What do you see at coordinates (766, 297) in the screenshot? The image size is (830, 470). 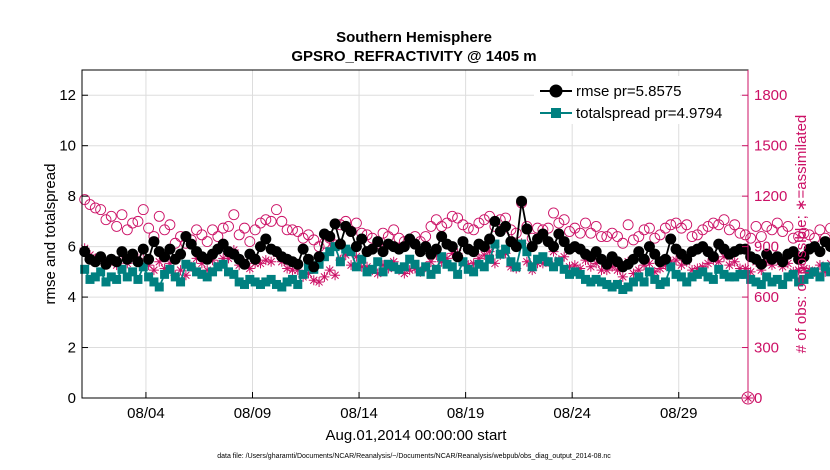 I see `right-y-tick-label: 600` at bounding box center [766, 297].